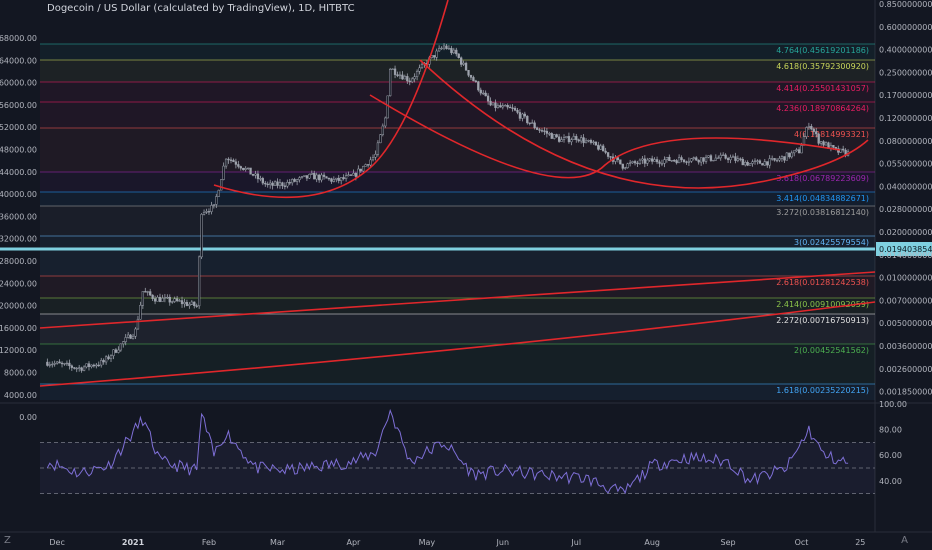  I want to click on left-axis-tick: 40000.00, so click(18, 194).